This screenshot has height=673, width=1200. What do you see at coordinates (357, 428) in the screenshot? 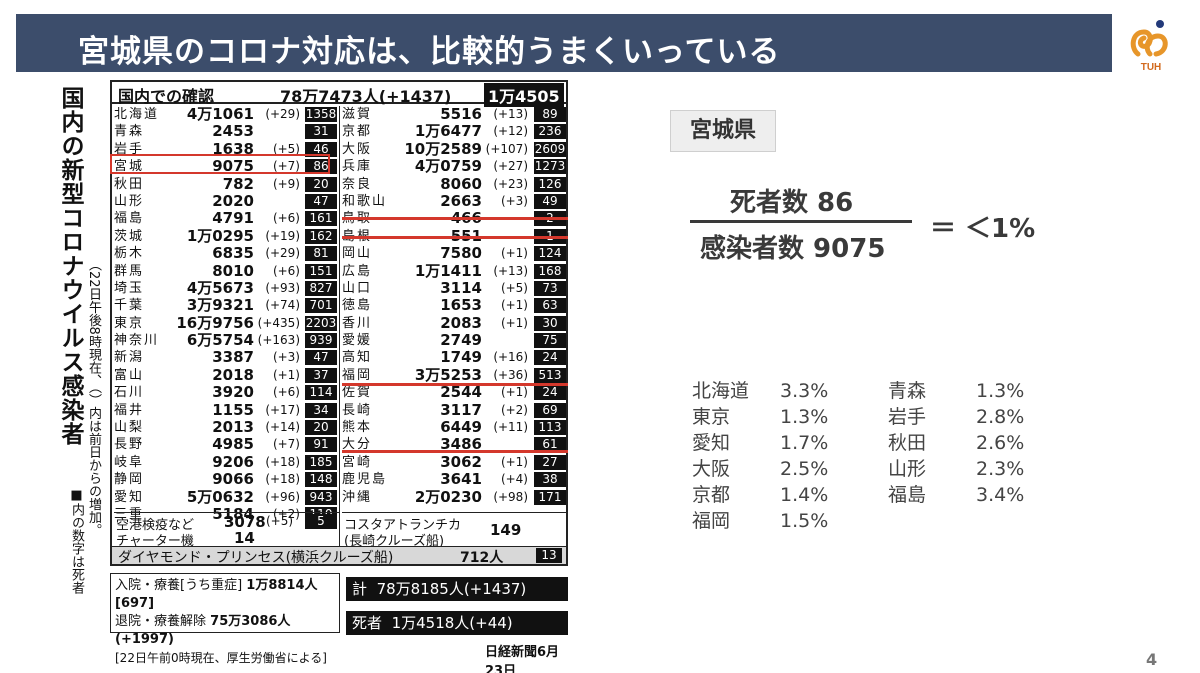
I see `prefecture-name: 熊本` at bounding box center [357, 428].